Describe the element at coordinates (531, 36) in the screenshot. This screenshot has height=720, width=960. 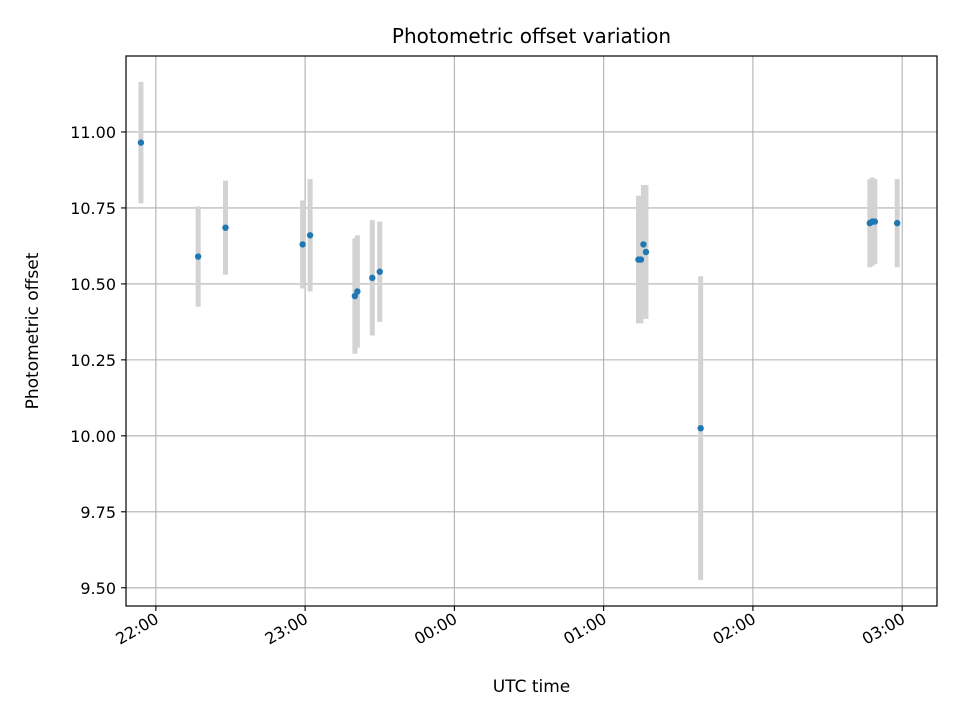
I see `chart-title: Photometric offset variation` at that location.